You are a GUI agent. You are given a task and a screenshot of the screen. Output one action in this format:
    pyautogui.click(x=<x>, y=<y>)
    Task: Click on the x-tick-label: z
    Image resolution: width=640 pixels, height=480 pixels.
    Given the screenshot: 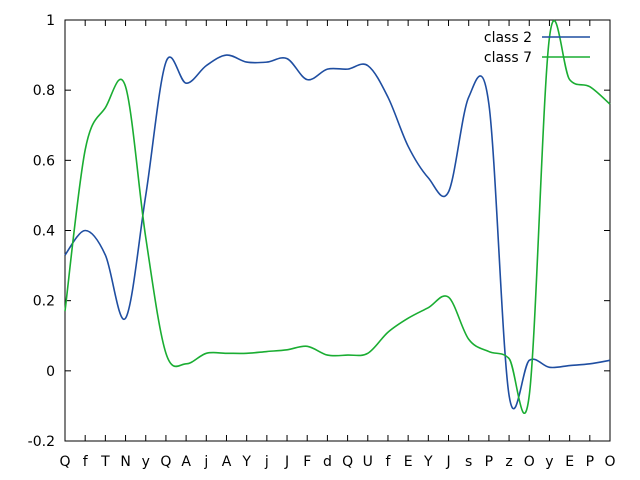 What is the action you would take?
    pyautogui.click(x=508, y=462)
    